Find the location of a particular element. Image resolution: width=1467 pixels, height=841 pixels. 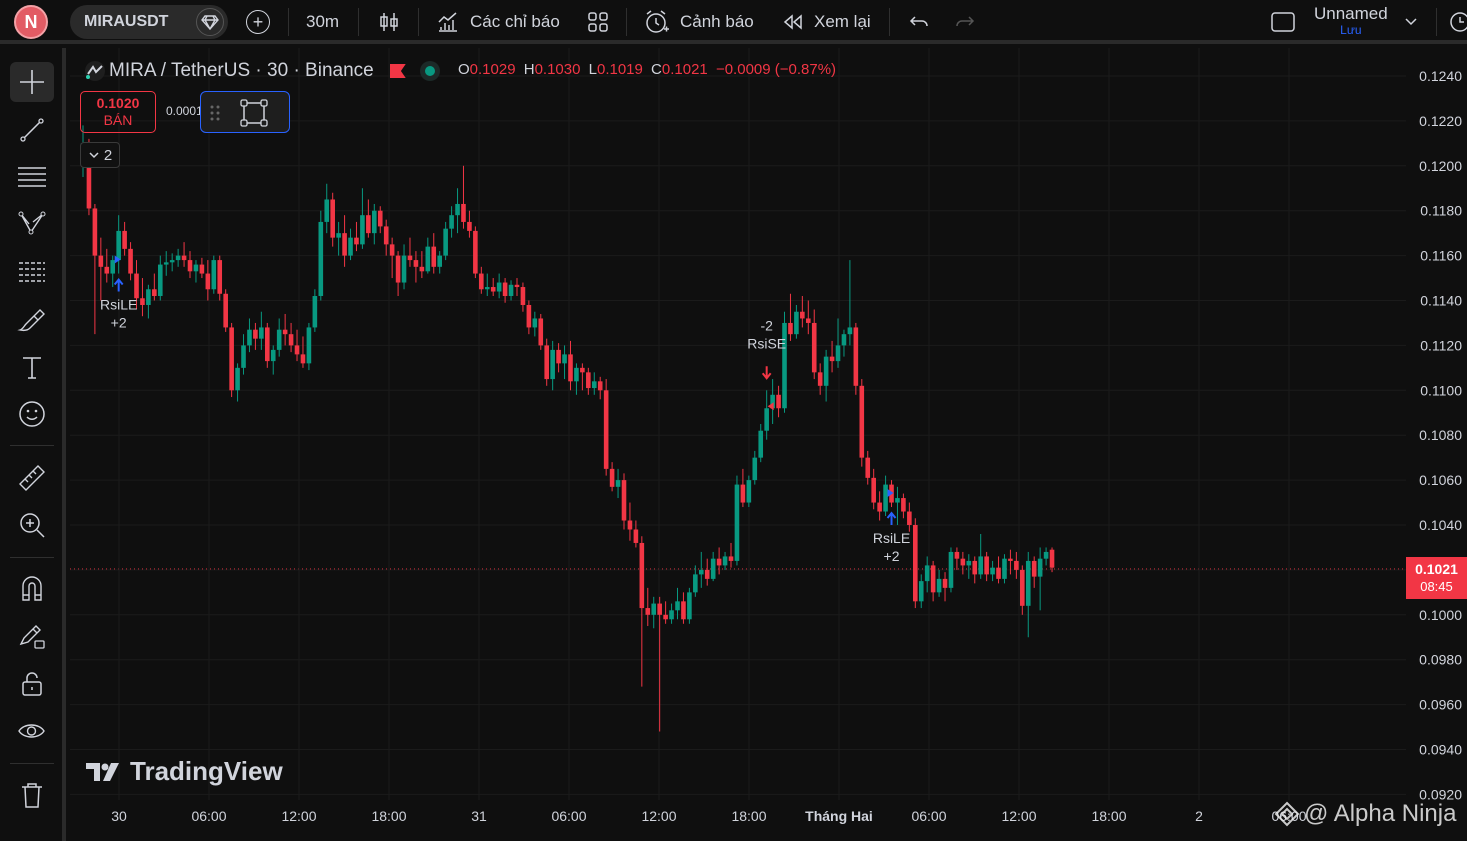

indicators-collapse-button: 2 is located at coordinates (100, 155).